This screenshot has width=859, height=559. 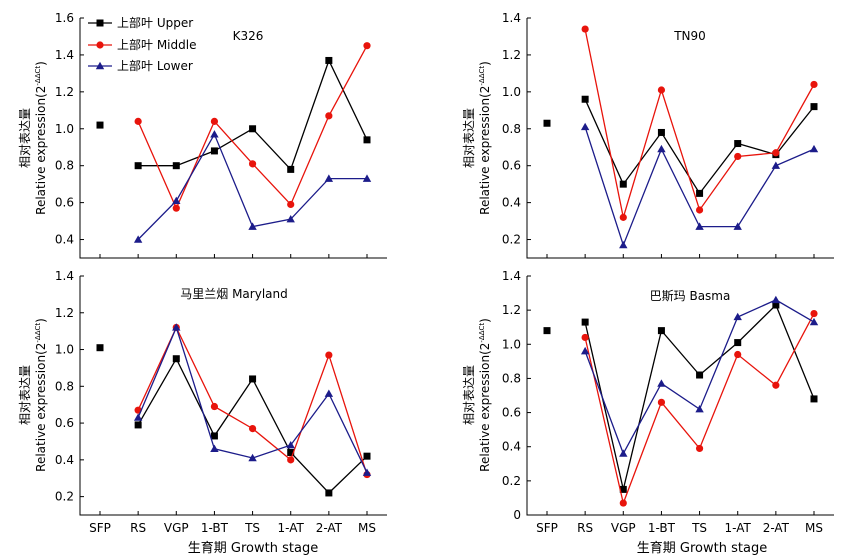 What do you see at coordinates (233, 294) in the screenshot?
I see `panel-title: 马里兰烟 Maryland` at bounding box center [233, 294].